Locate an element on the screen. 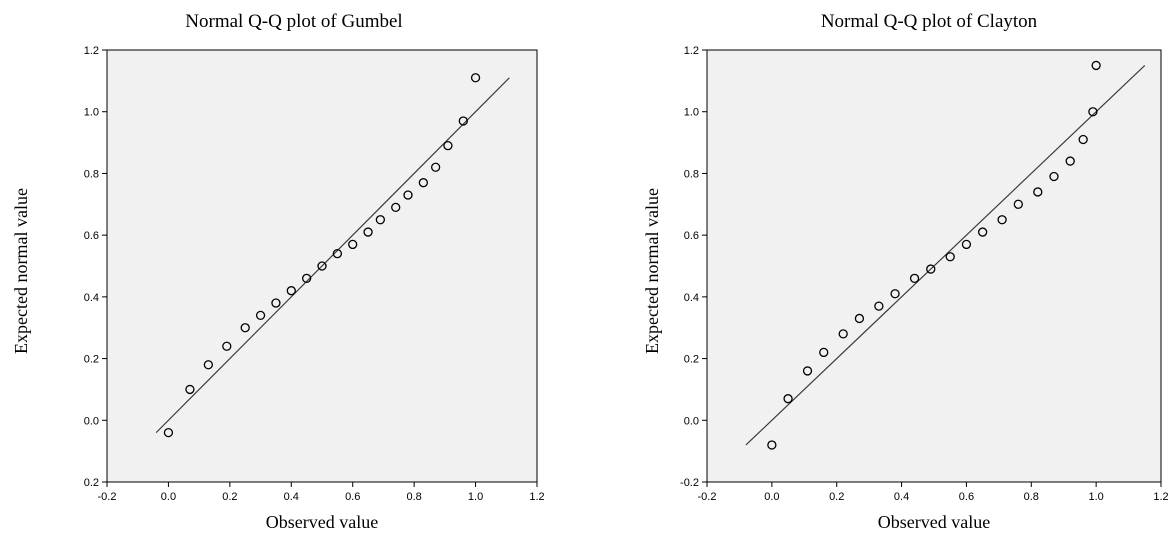 The image size is (1173, 535). chart-title: Normal Q-Q plot of Gumbel is located at coordinates (293, 21).